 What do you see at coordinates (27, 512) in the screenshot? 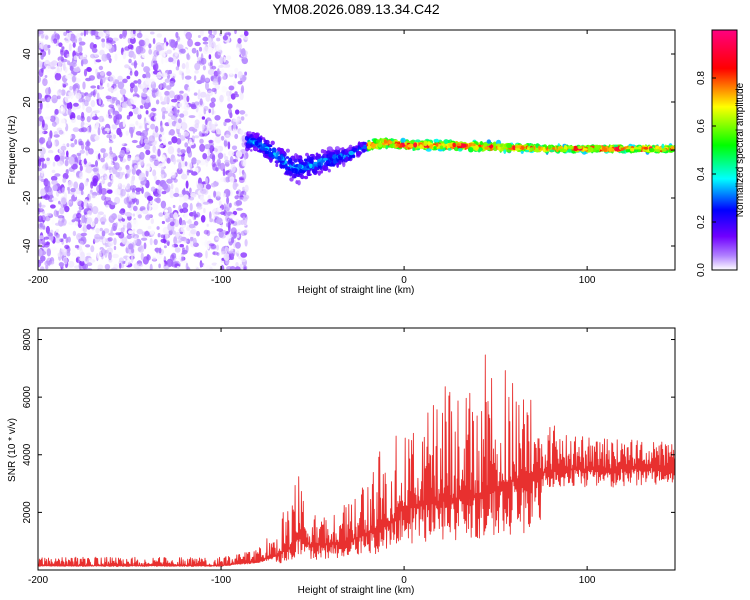
I see `snr-y-tick-label: 2000` at bounding box center [27, 512].